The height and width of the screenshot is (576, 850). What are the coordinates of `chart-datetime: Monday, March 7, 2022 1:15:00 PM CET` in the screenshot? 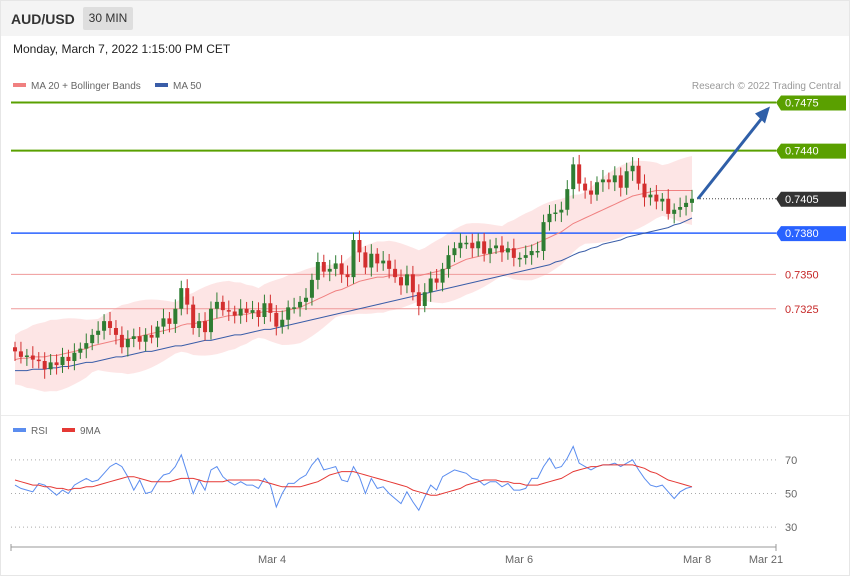 It's located at (122, 49).